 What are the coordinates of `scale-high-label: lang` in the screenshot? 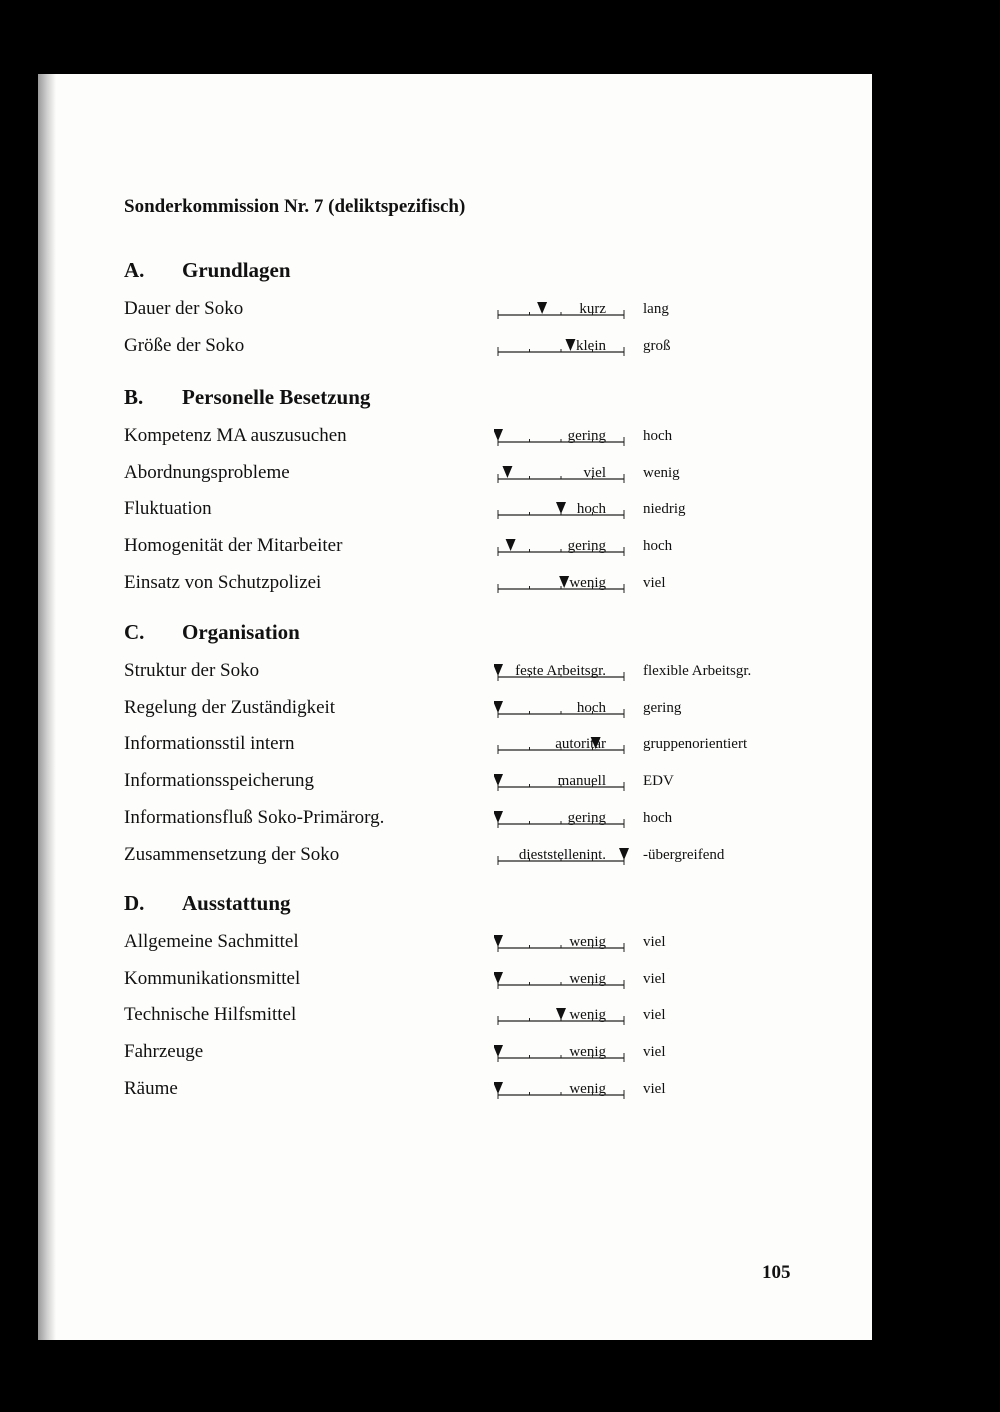 It's located at (656, 309).